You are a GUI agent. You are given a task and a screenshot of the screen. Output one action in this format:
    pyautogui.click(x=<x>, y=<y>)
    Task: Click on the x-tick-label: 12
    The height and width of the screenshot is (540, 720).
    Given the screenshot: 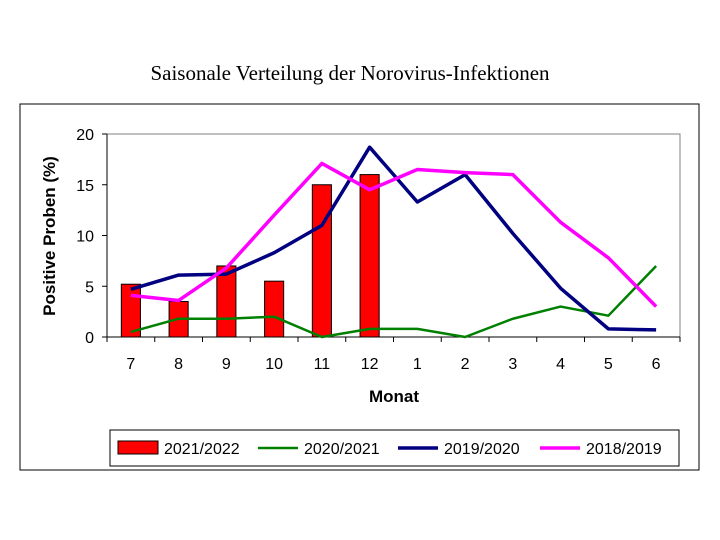 What is the action you would take?
    pyautogui.click(x=370, y=364)
    